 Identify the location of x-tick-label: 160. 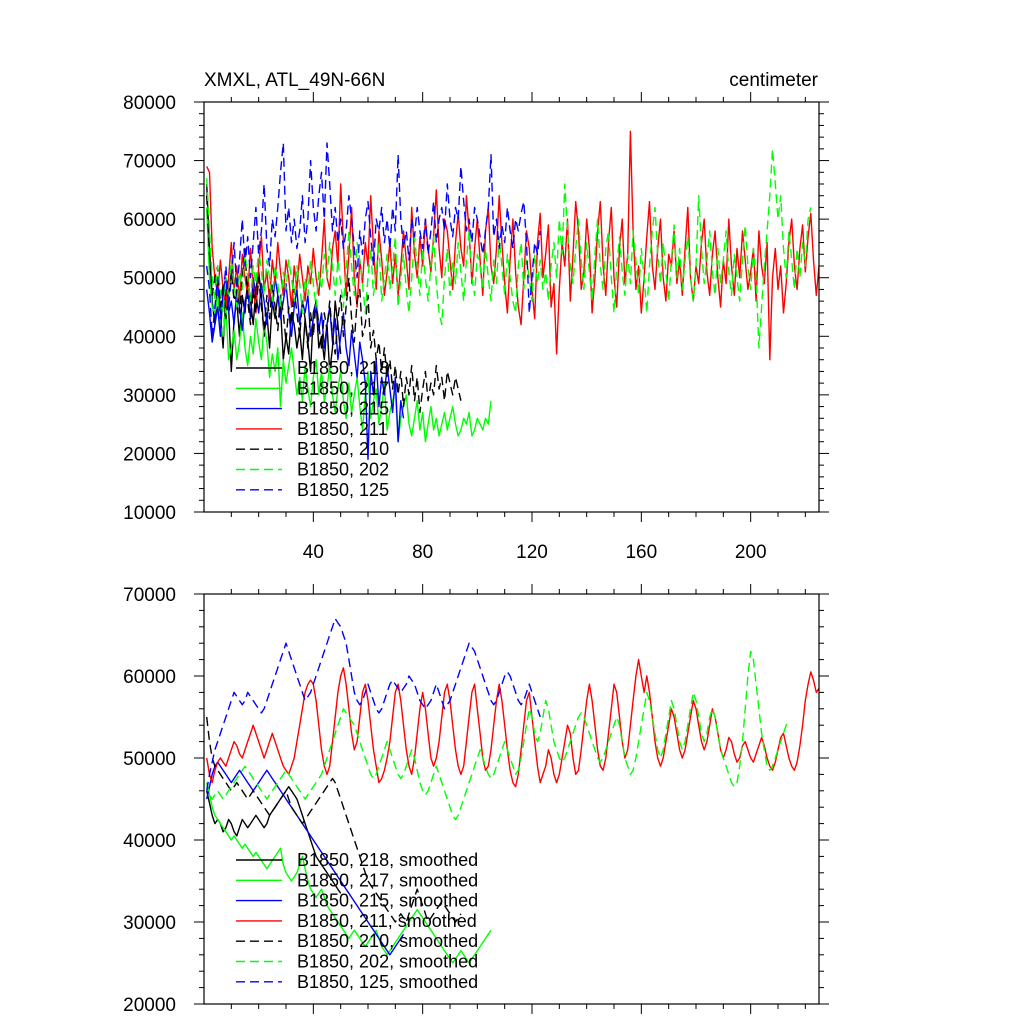
(641, 552).